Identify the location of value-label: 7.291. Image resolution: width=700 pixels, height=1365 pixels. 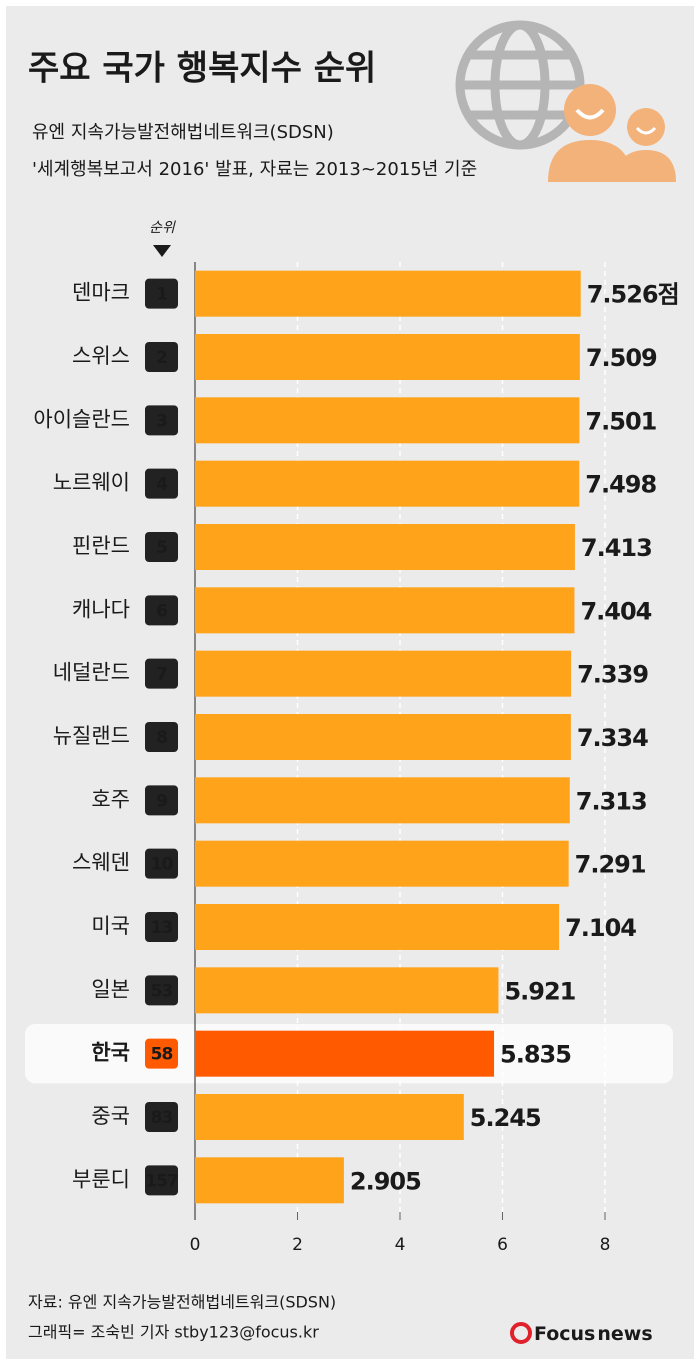
(610, 865).